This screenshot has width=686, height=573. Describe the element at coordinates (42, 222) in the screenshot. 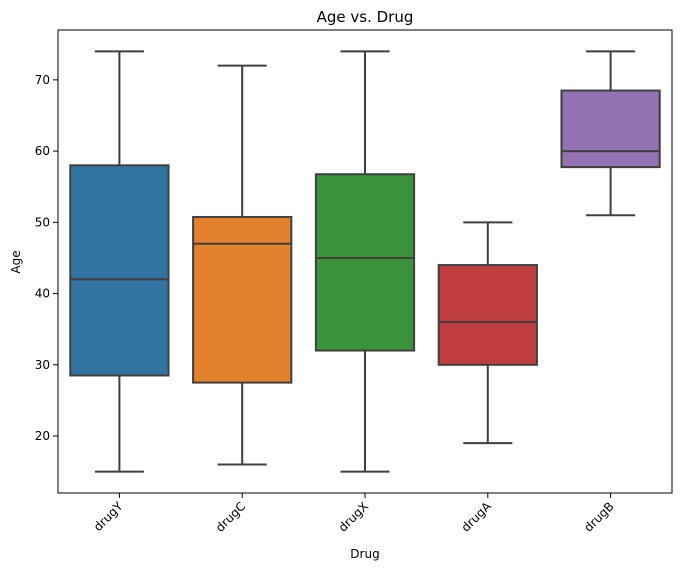

I see `y-tick-label: 50` at that location.